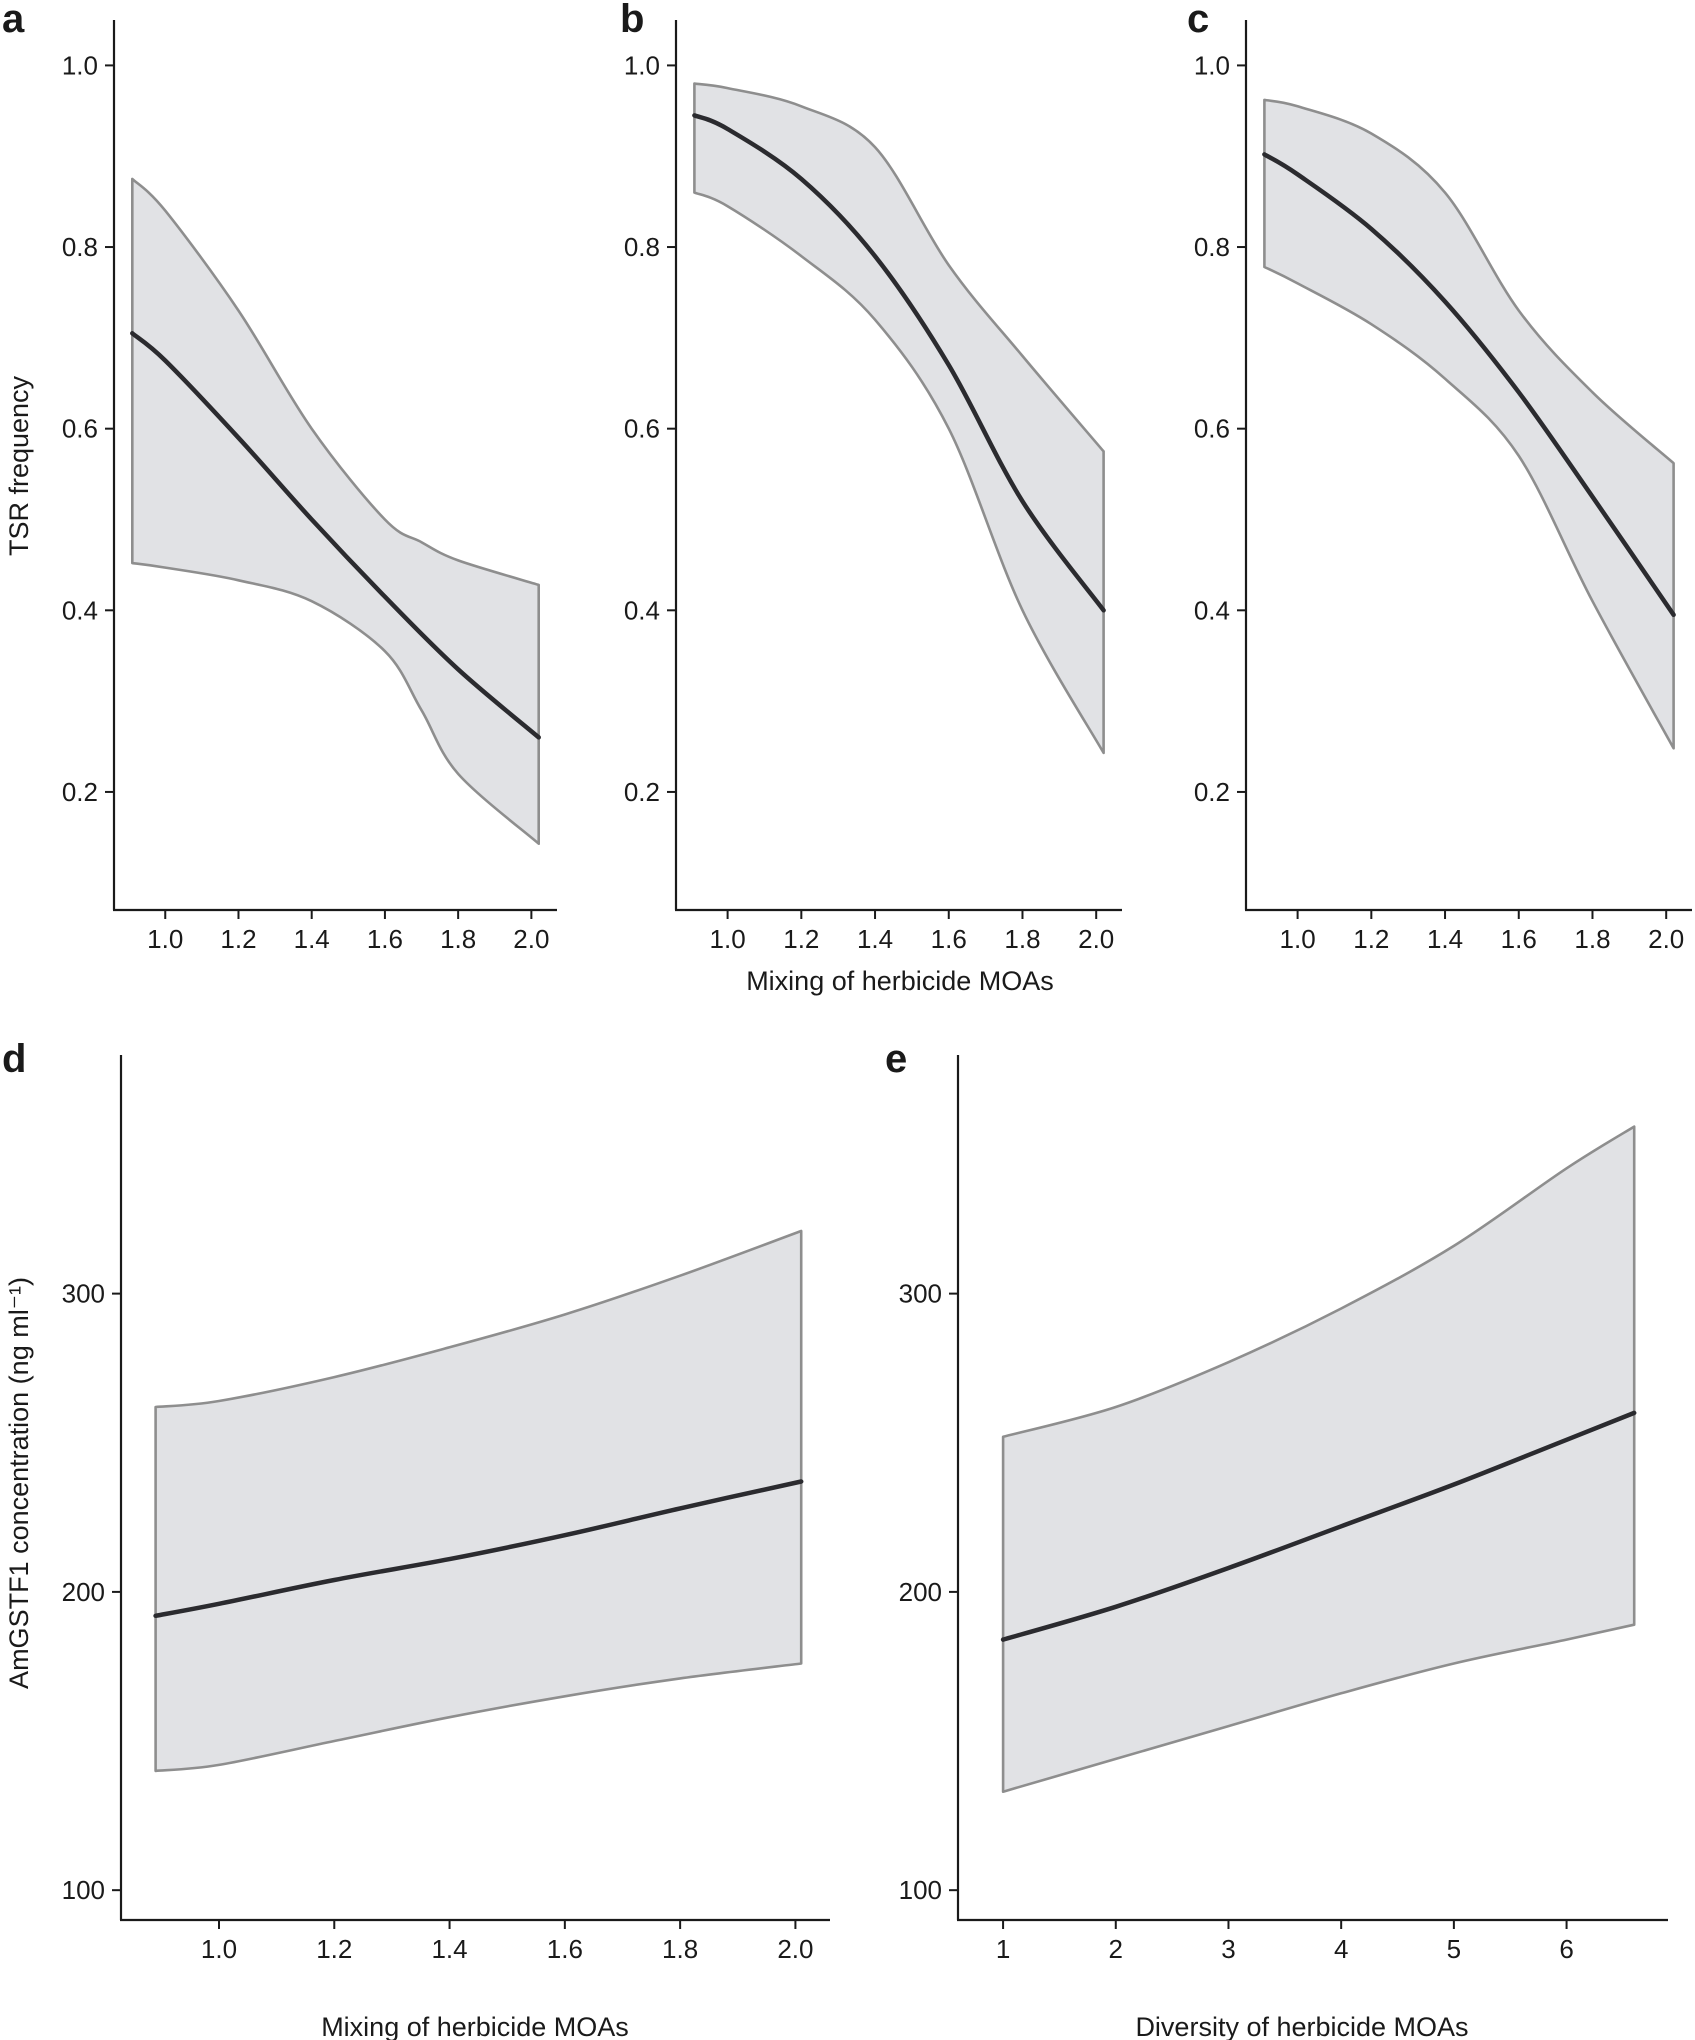 The image size is (1695, 2040). I want to click on x-ticks-d: 1.0 1.2 1.4 1.6 1.8 2.0, so click(507, 1942).